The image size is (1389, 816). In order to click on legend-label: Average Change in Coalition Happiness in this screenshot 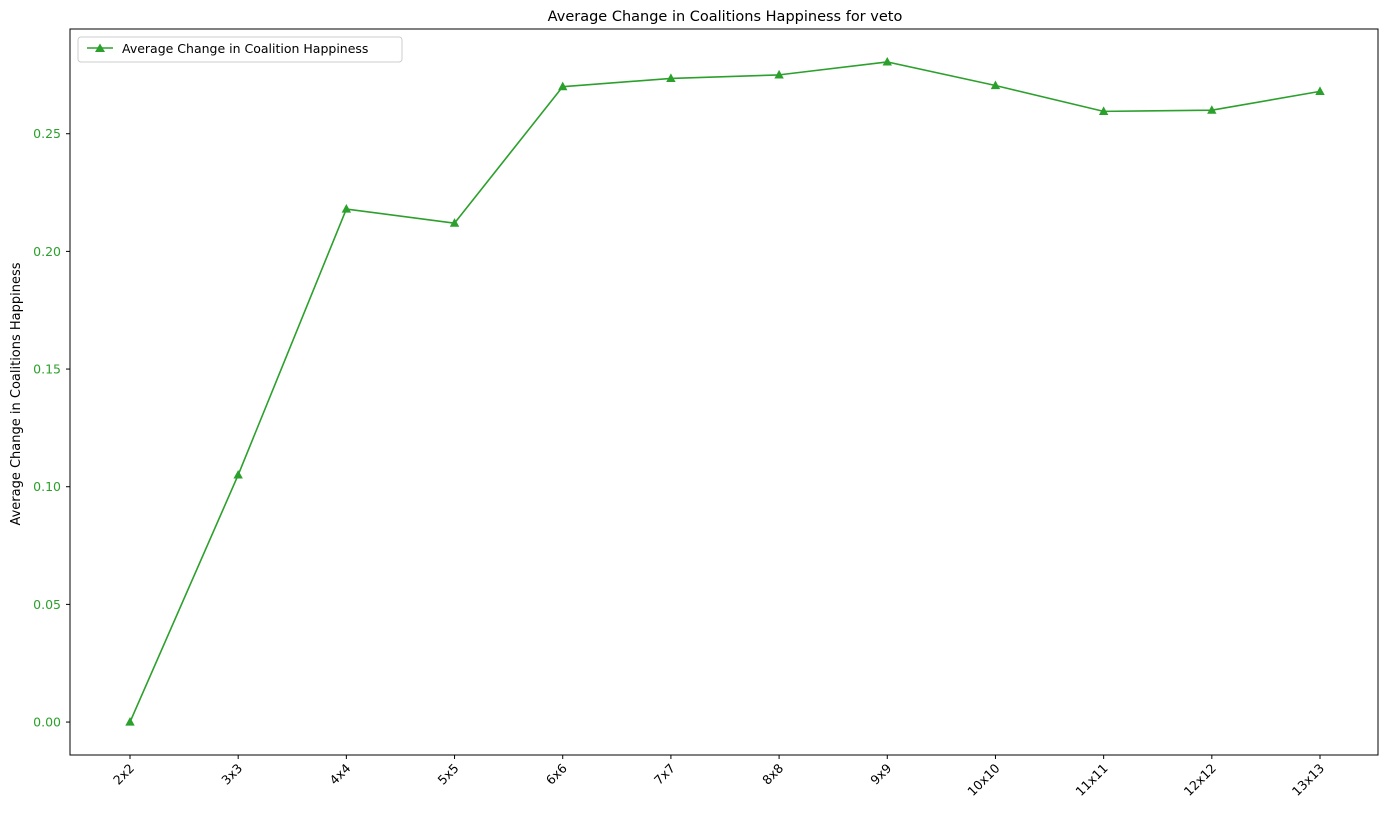, I will do `click(245, 48)`.